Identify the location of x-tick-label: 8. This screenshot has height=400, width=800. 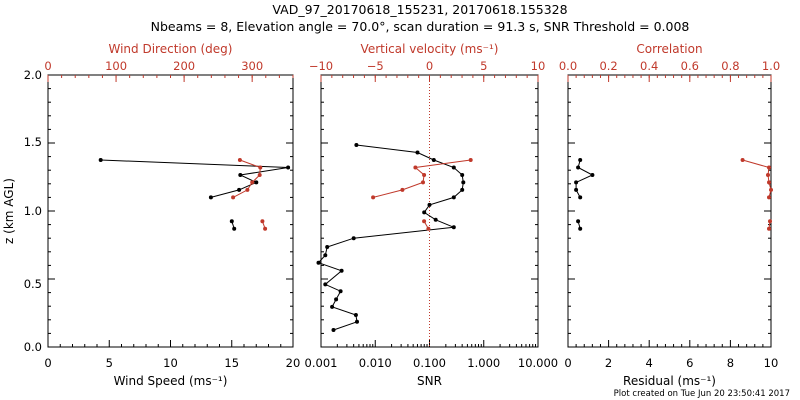
(730, 363).